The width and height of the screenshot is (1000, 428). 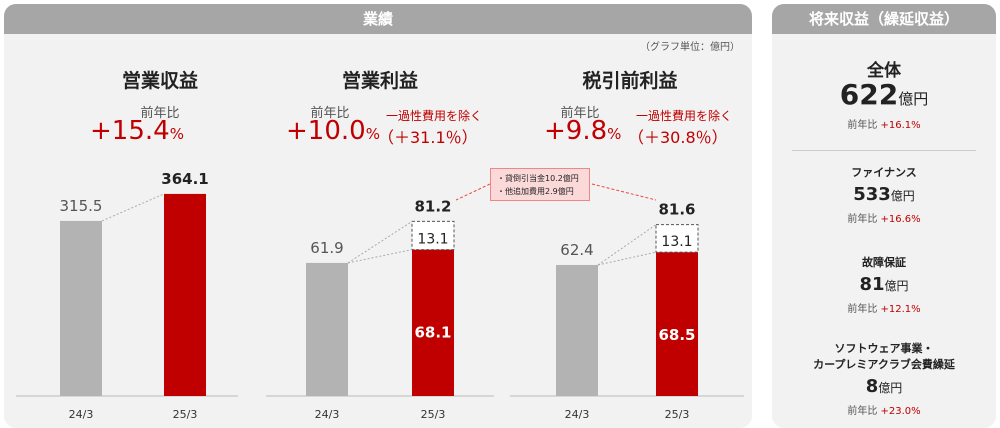 I want to click on warranty-value: 81億円, so click(x=884, y=284).